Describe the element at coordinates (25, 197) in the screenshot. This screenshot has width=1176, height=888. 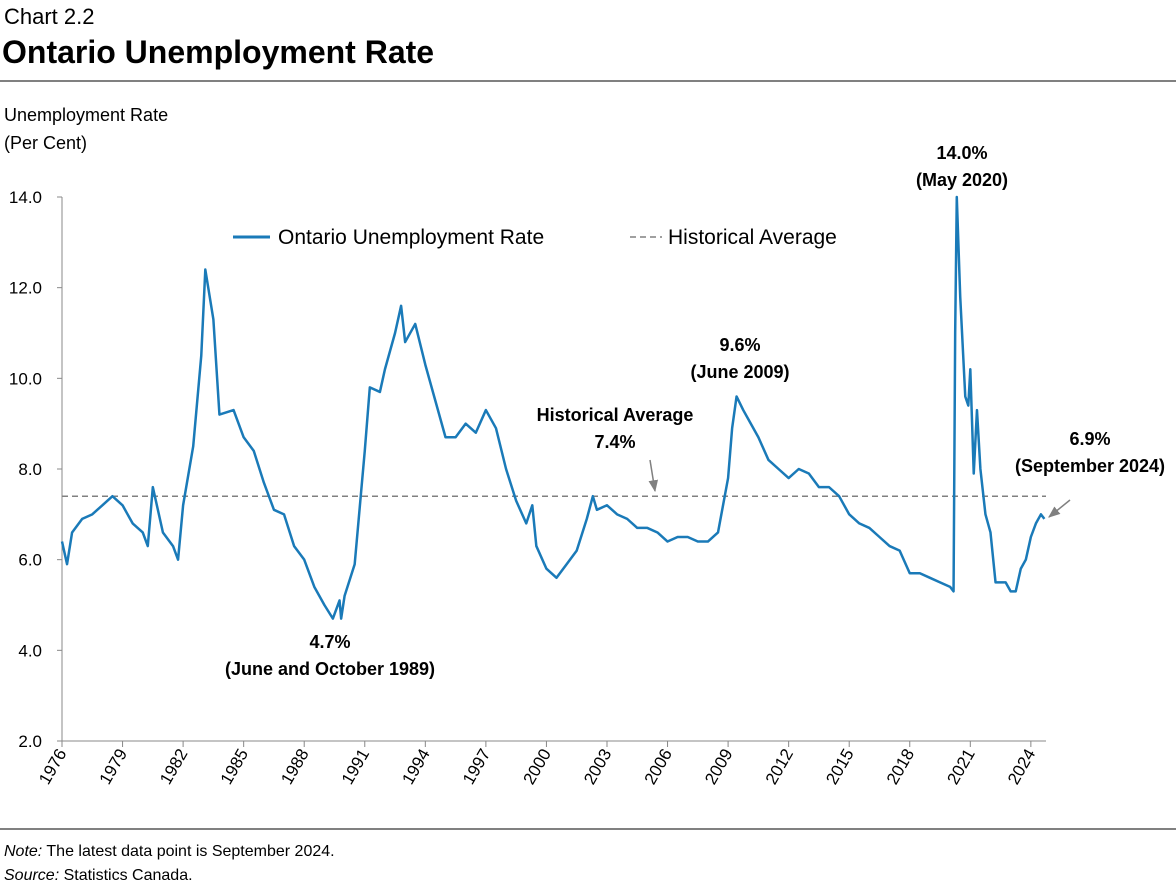
I see `y-tick-label: 14.0` at that location.